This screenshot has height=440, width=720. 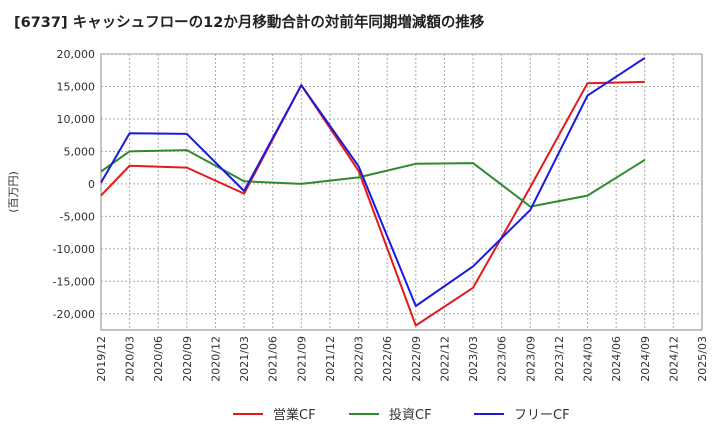 What do you see at coordinates (330, 359) in the screenshot?
I see `x-tick-label: 2021/12` at bounding box center [330, 359].